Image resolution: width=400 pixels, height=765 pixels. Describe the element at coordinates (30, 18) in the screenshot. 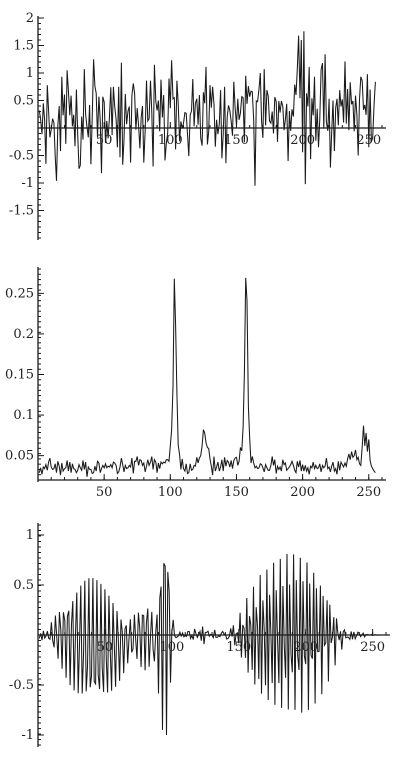

I see `y-tick-label: 2` at that location.